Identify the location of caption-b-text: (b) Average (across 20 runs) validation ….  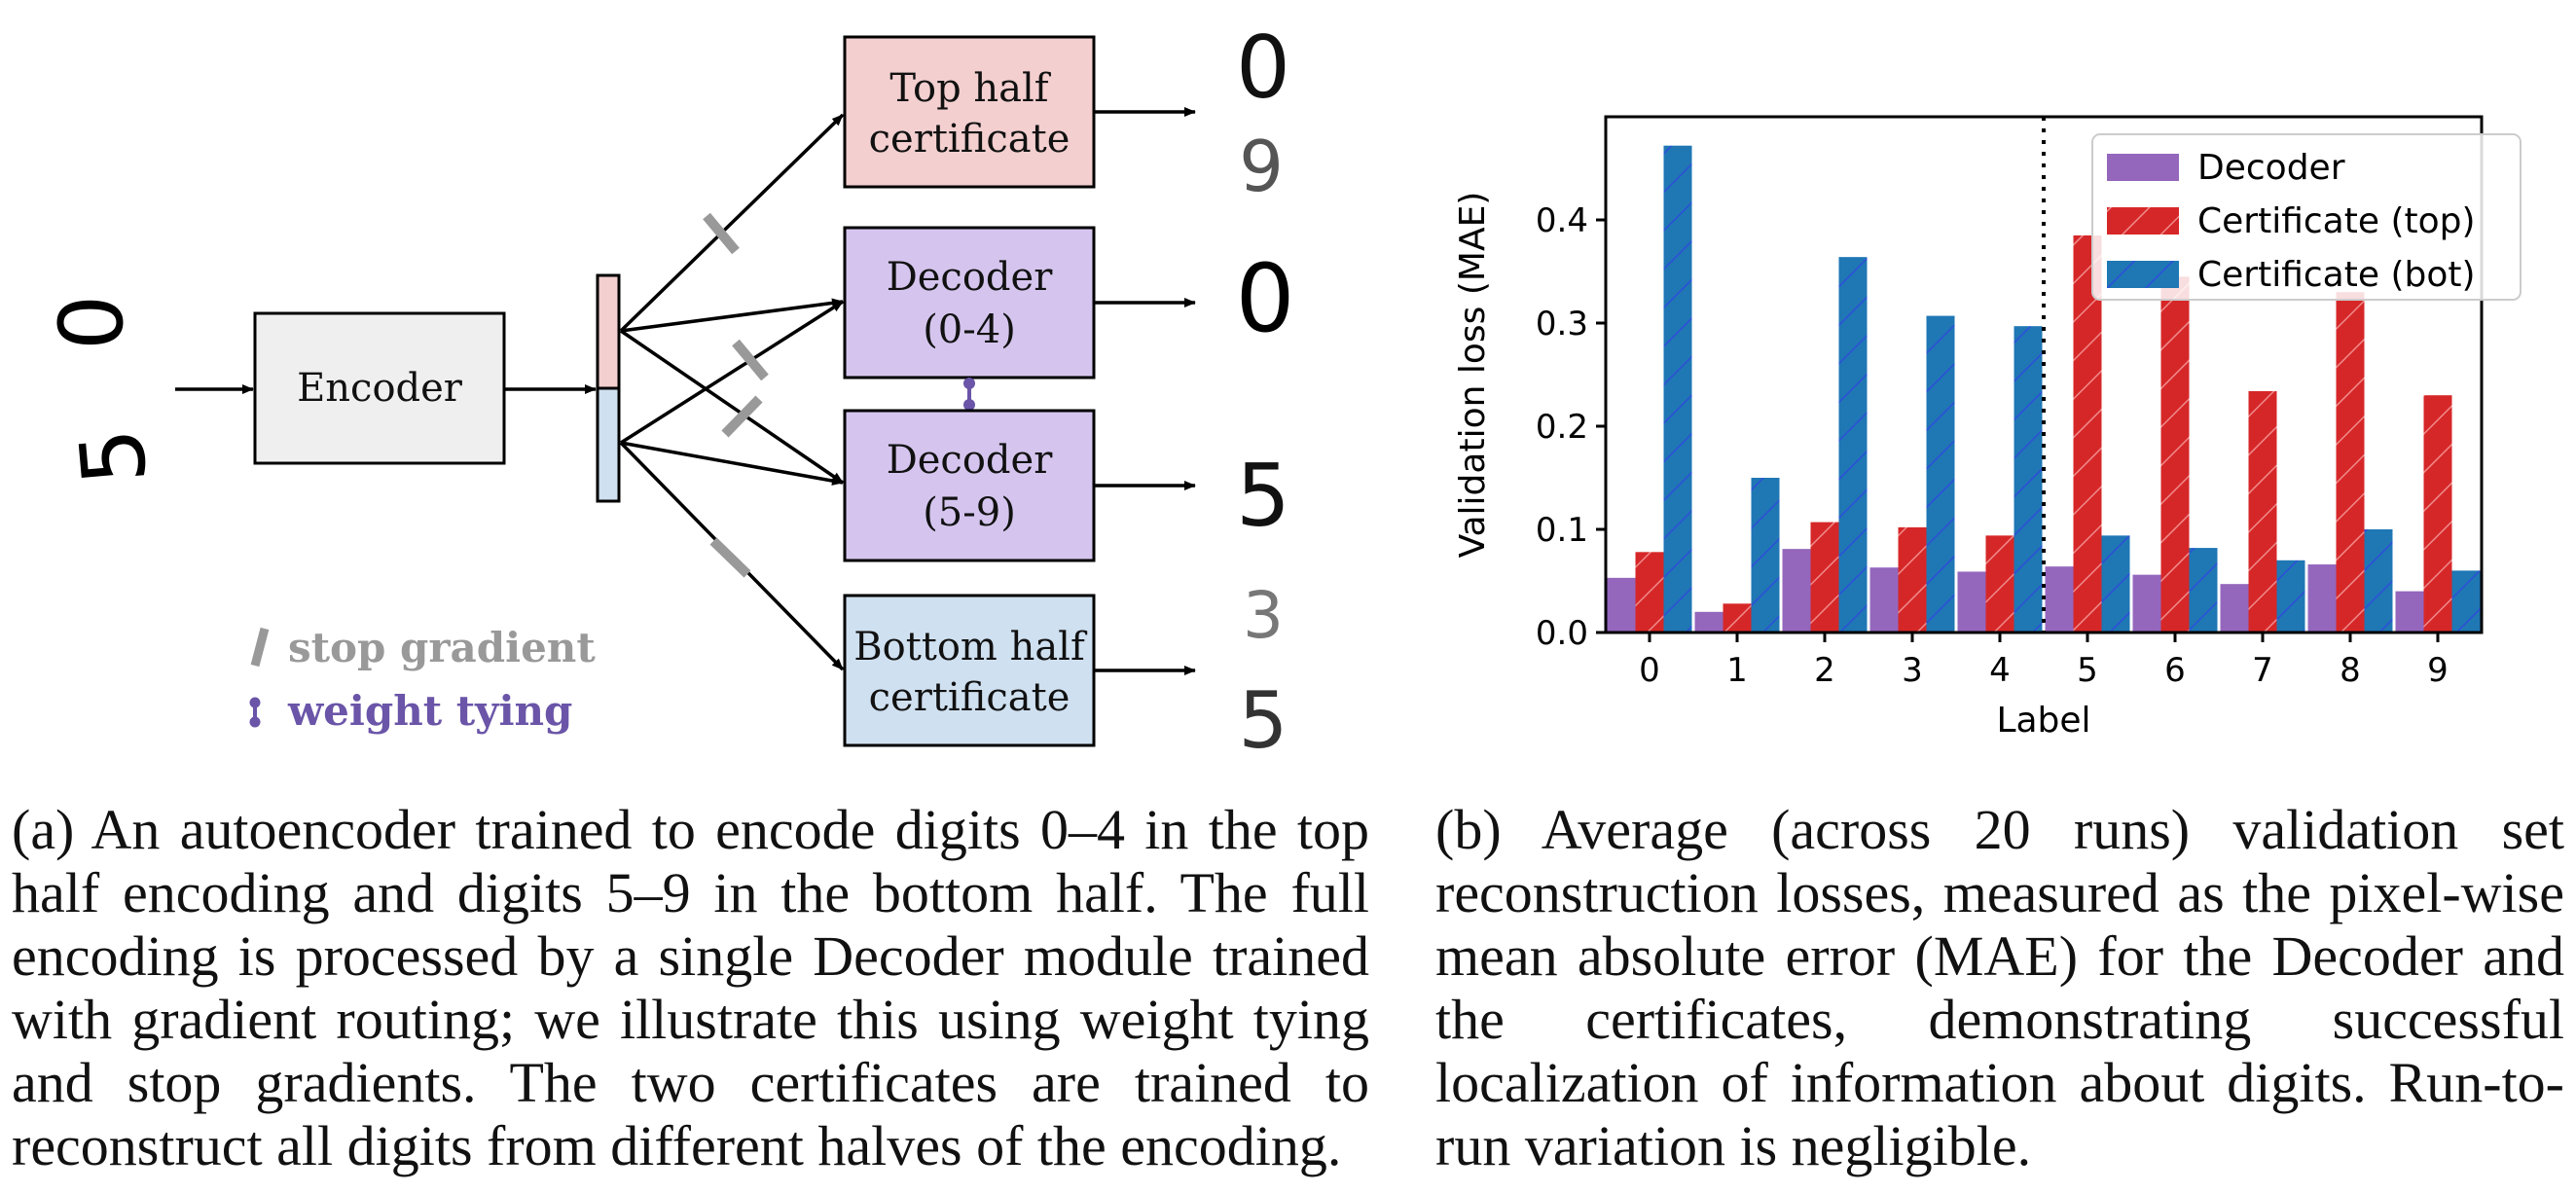
(1999, 987).